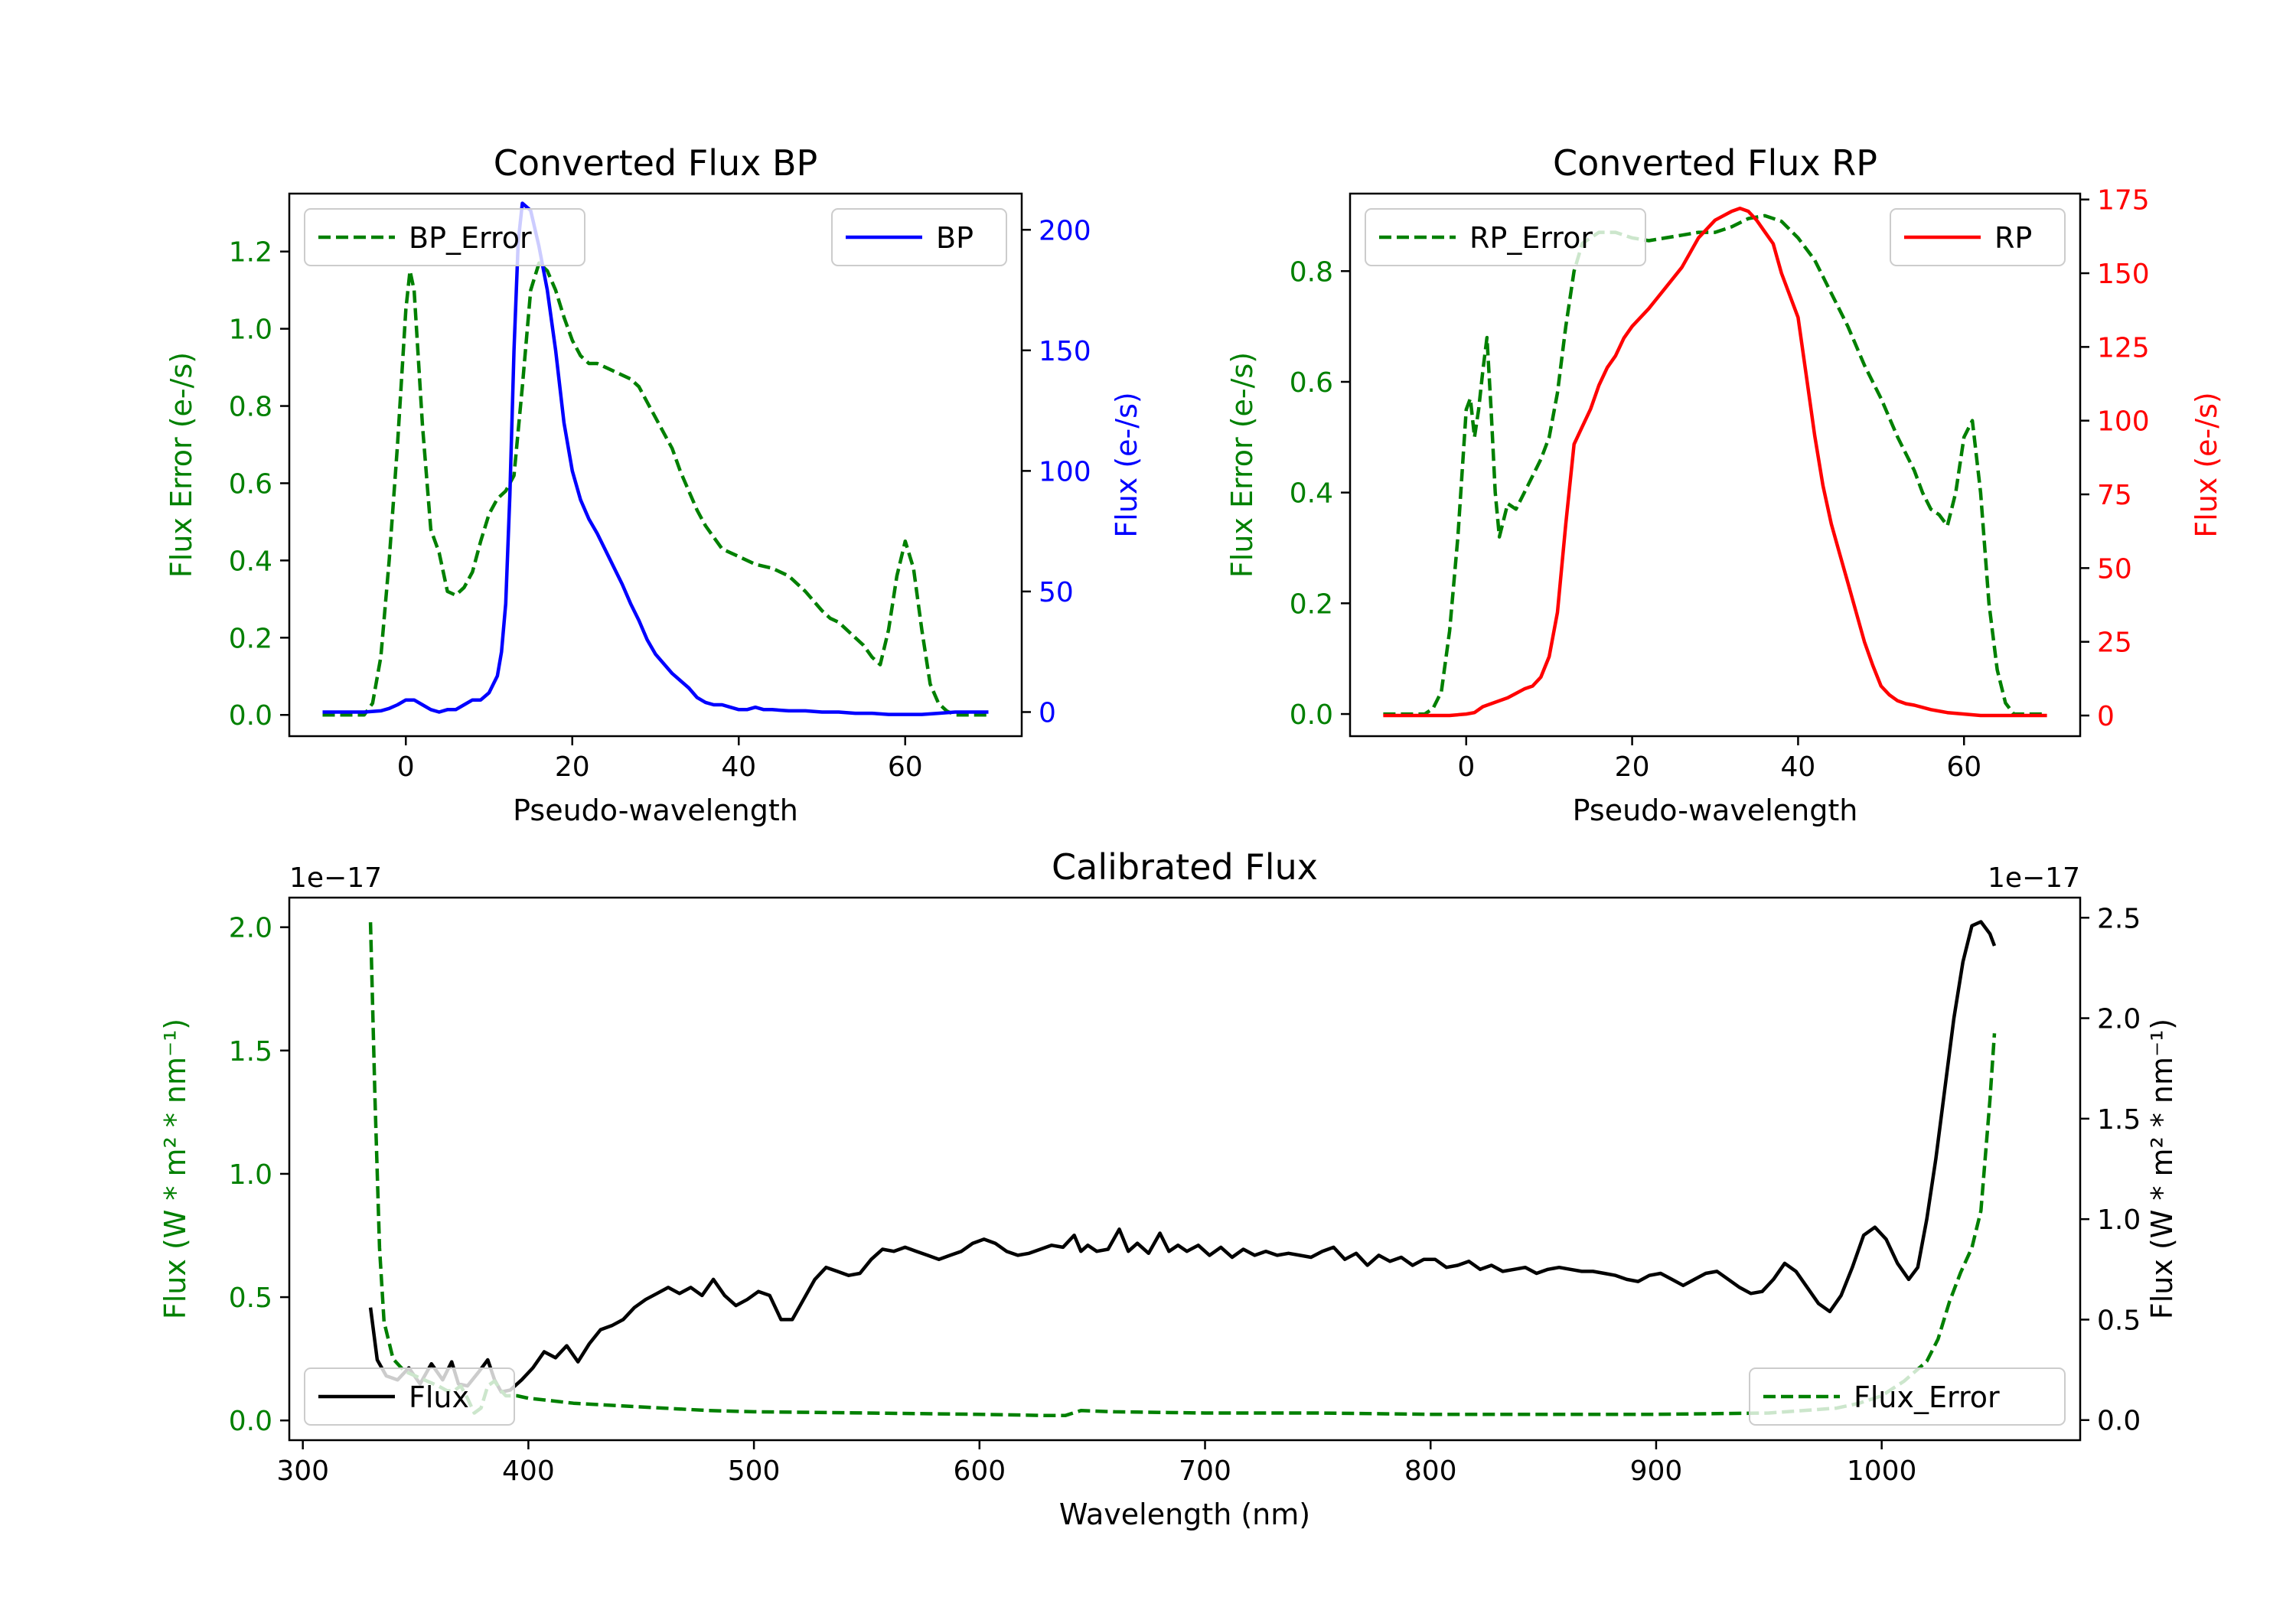  I want to click on bp-right-ytick-label: 50, so click(1056, 592).